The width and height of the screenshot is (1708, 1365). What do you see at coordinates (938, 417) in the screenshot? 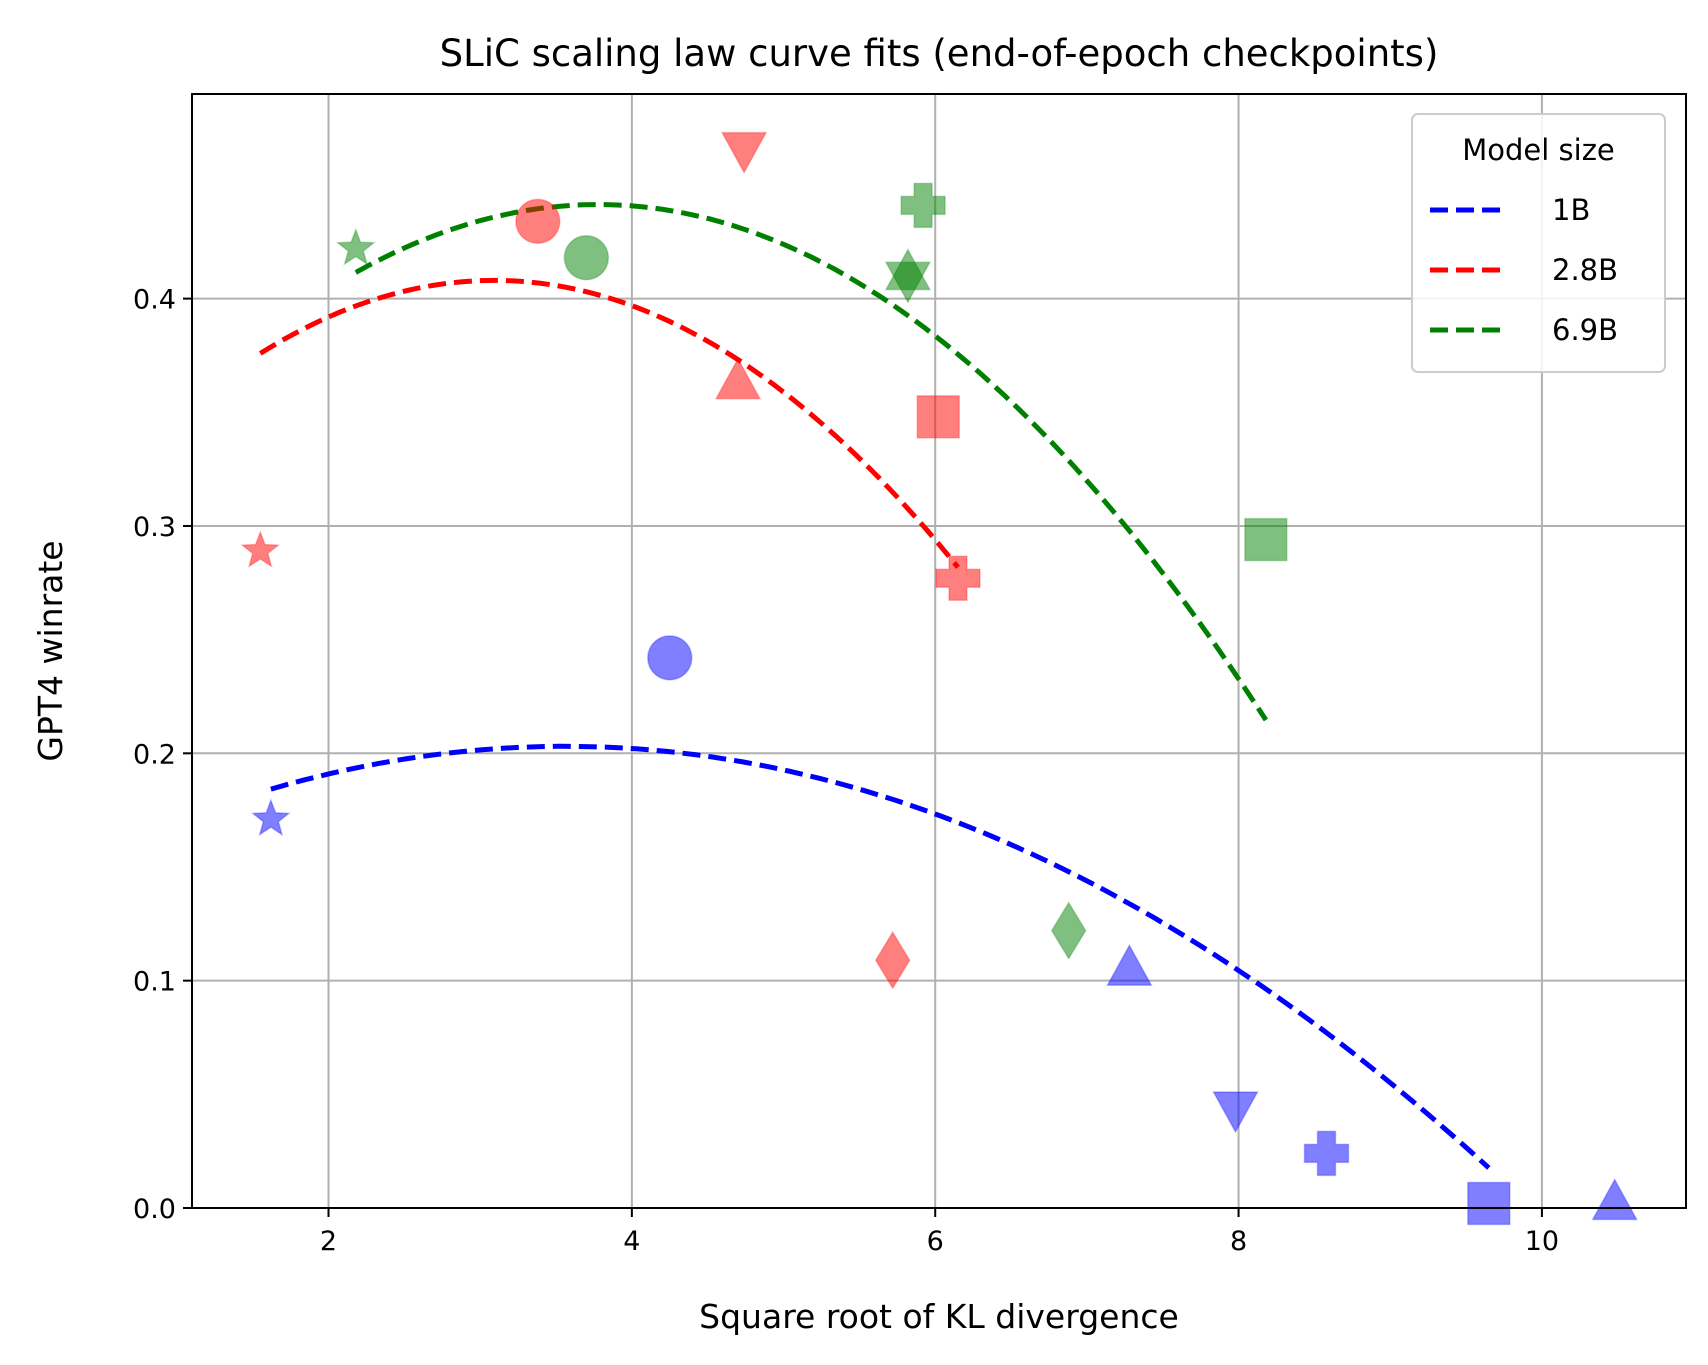
I see `point-2.8B-square` at bounding box center [938, 417].